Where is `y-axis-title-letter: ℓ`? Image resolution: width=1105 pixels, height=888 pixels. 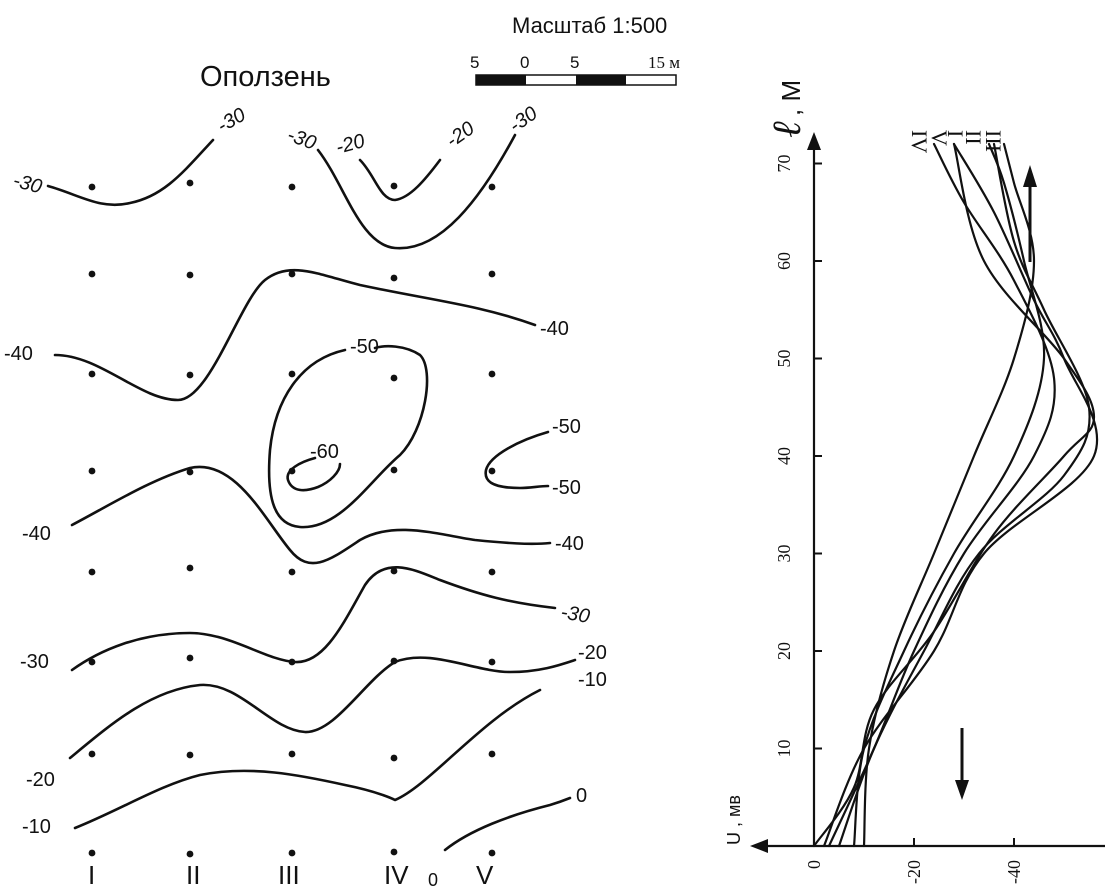
y-axis-title-letter: ℓ is located at coordinates (786, 129).